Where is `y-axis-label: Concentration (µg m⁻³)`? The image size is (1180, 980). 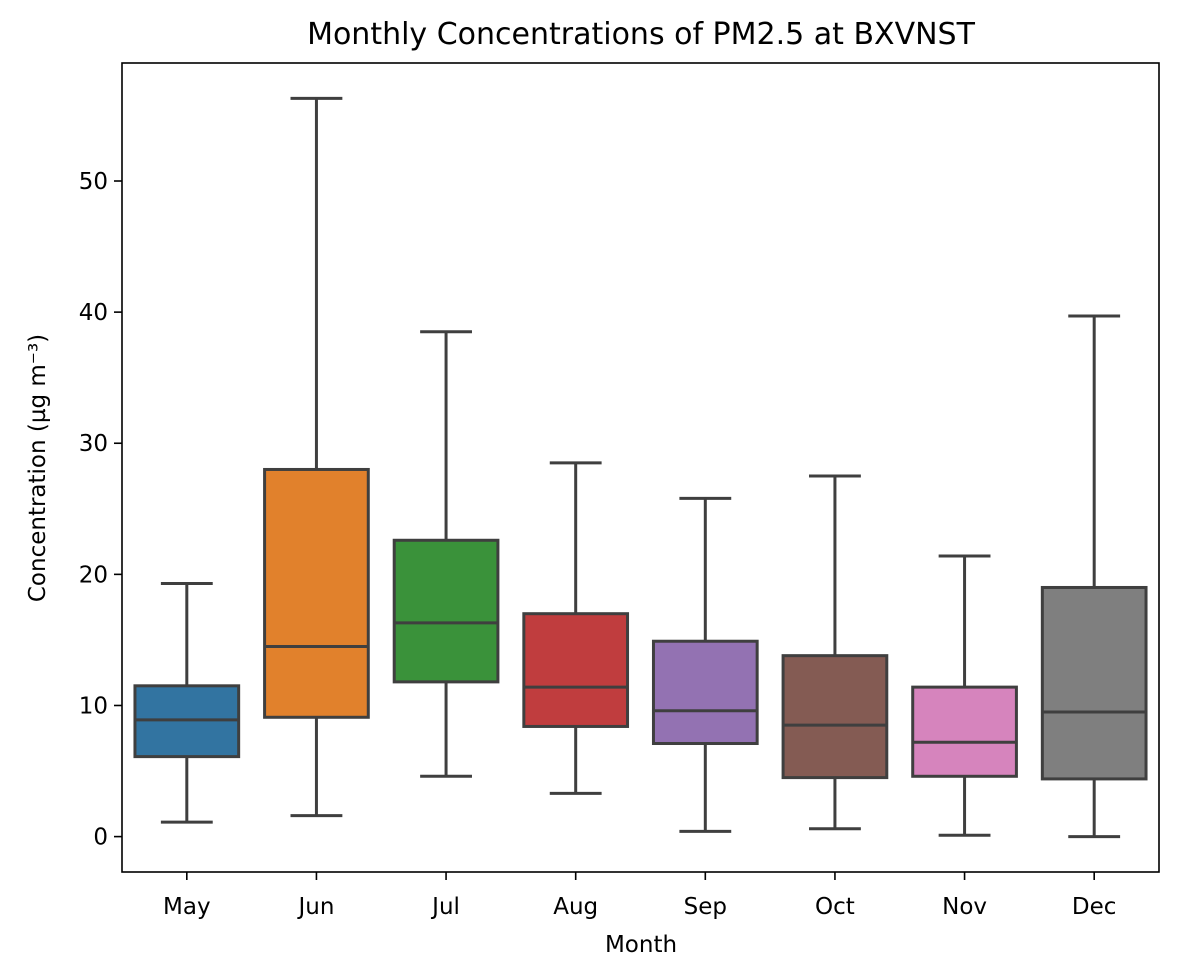
y-axis-label: Concentration (µg m⁻³) is located at coordinates (38, 468).